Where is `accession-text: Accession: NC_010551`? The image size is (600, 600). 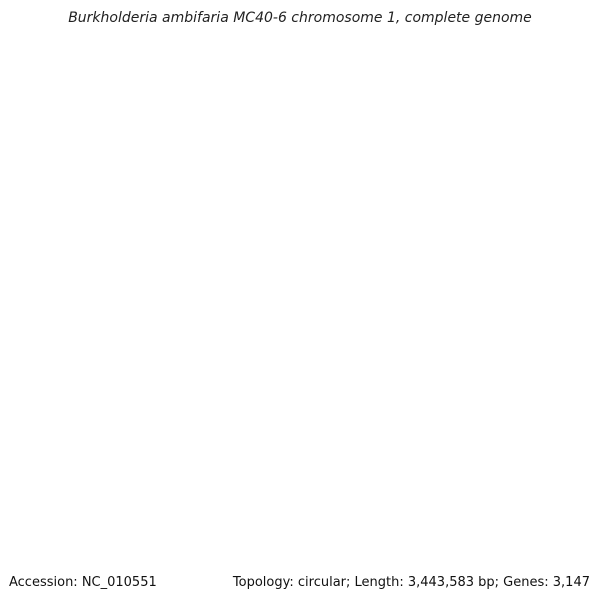
accession-text: Accession: NC_010551 is located at coordinates (84, 582).